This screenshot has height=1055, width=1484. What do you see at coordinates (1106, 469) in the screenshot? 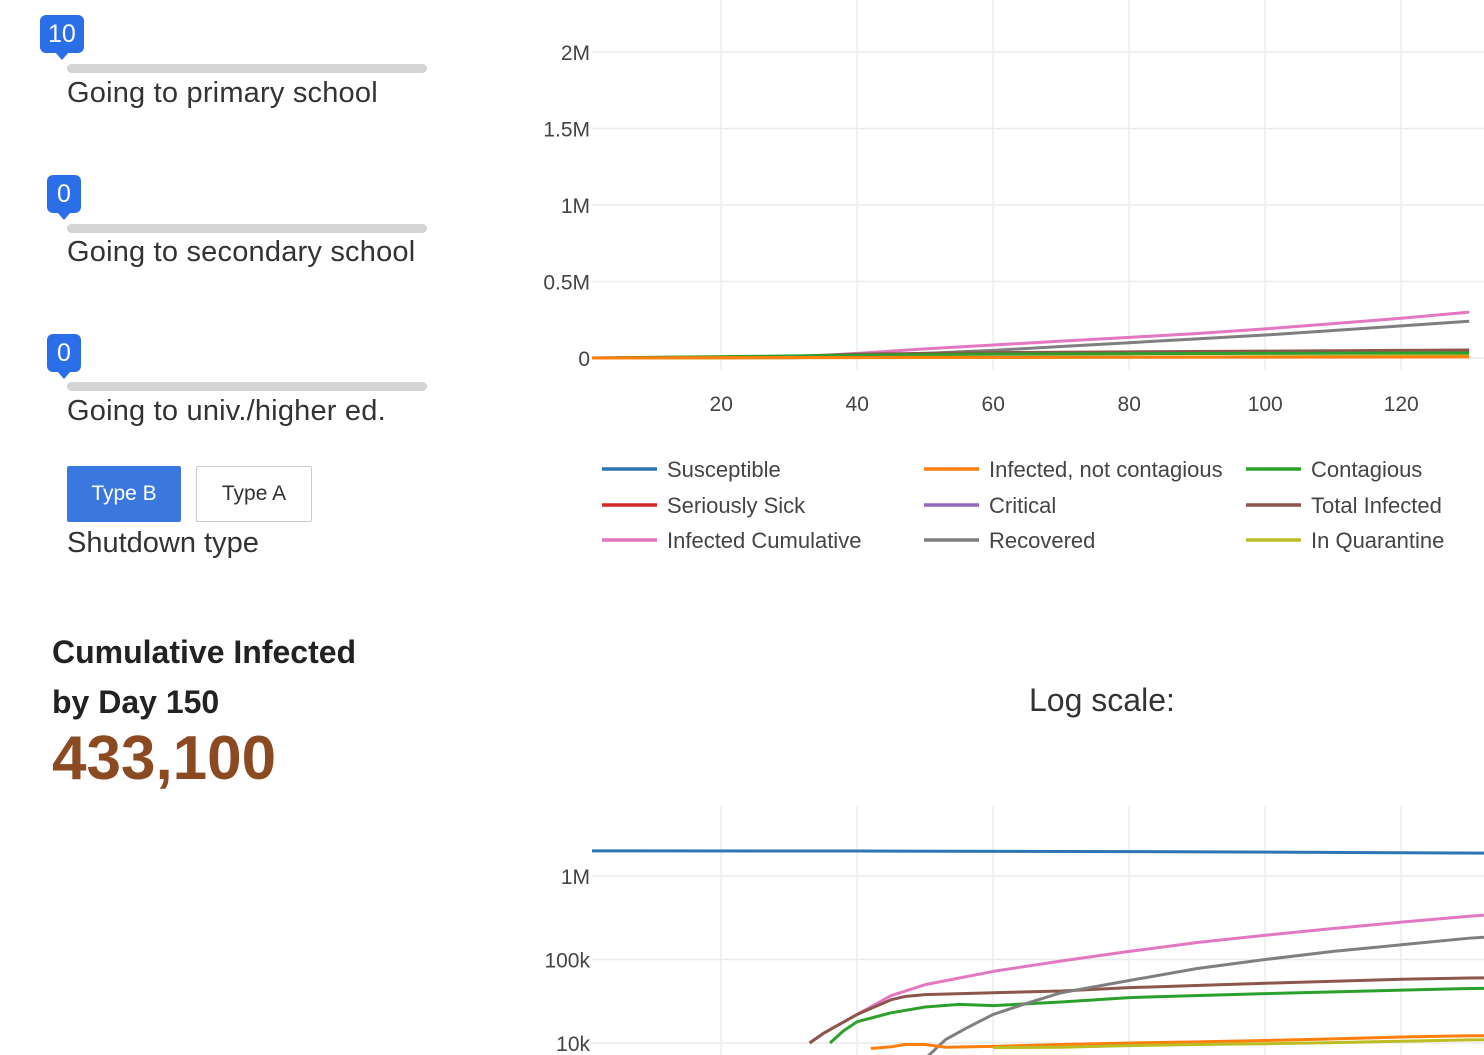
I see `legend-label: Infected, not contagious` at bounding box center [1106, 469].